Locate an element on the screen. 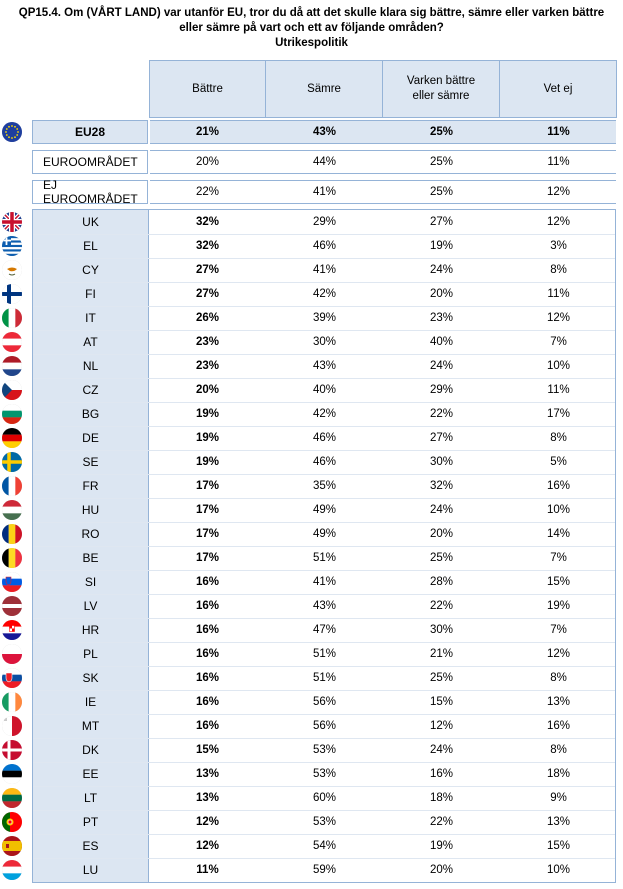 The width and height of the screenshot is (623, 889). value-cell: 28% is located at coordinates (441, 582).